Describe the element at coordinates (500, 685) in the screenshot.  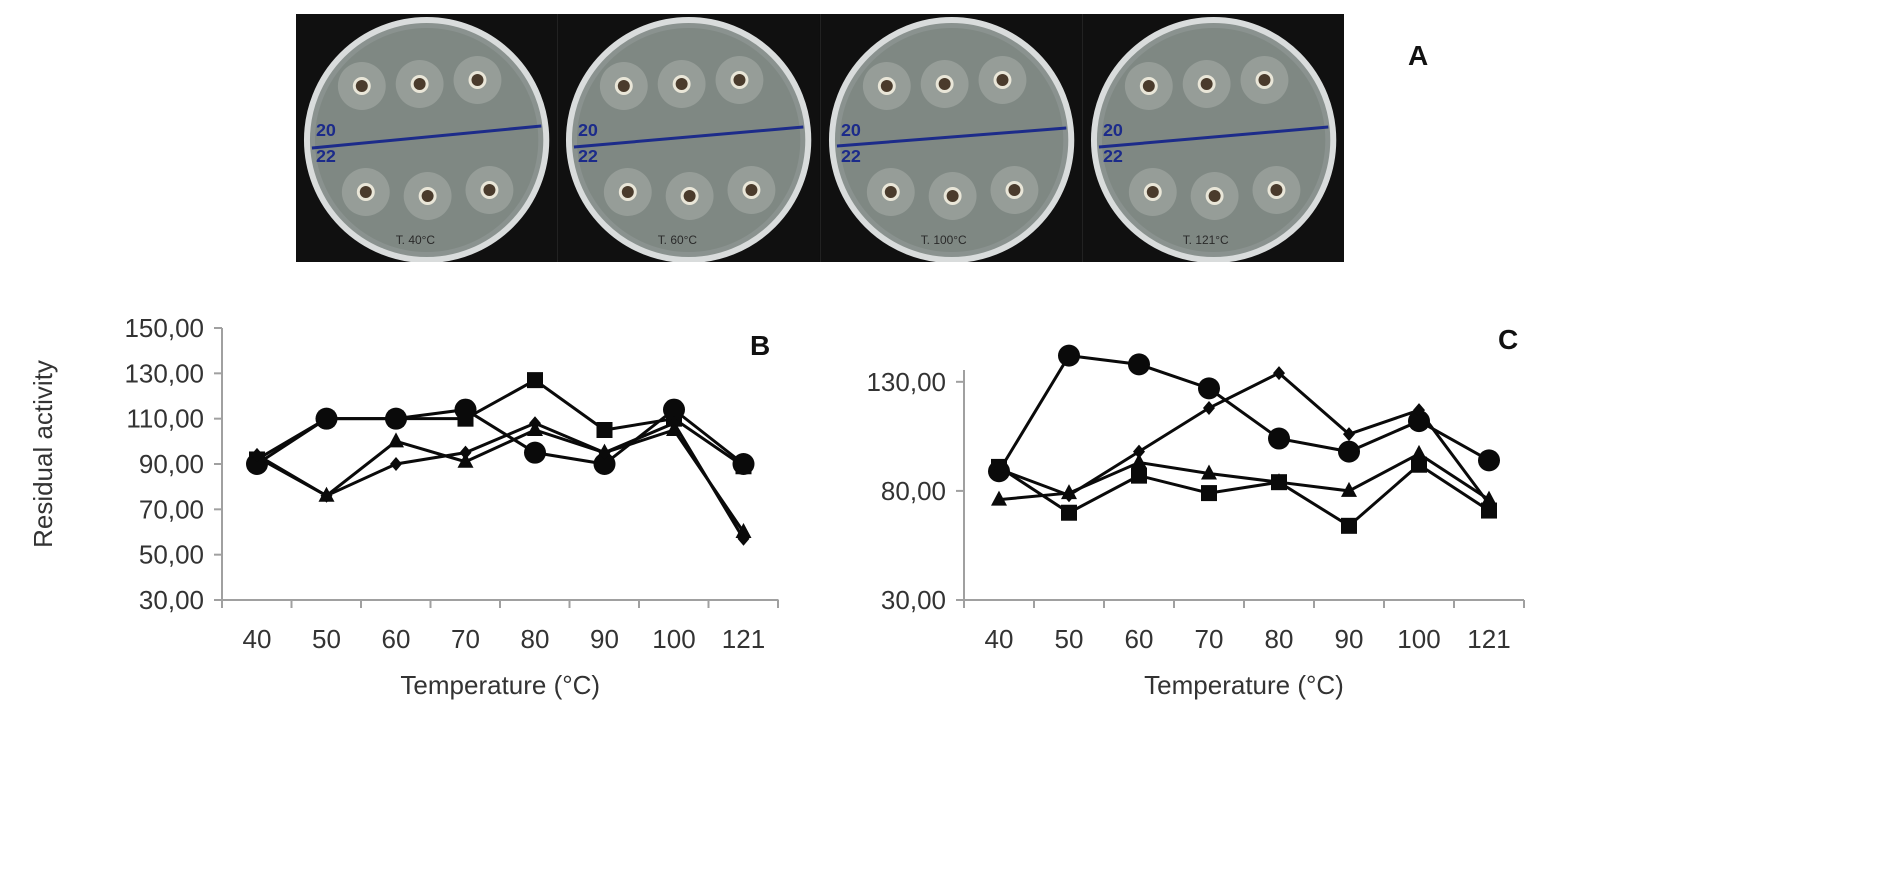
I see `x-axis-title: Temperature (°C)` at that location.